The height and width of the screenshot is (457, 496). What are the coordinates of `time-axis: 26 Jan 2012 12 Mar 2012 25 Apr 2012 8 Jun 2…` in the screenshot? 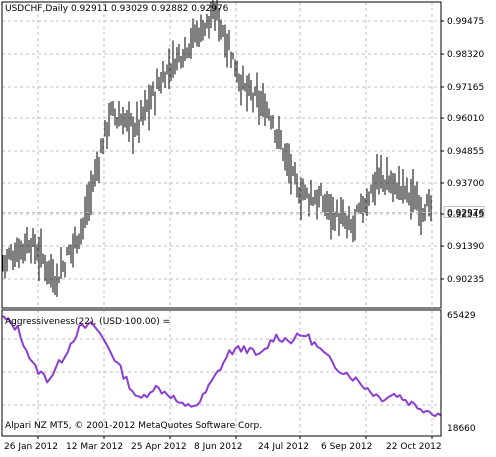 It's located at (223, 444).